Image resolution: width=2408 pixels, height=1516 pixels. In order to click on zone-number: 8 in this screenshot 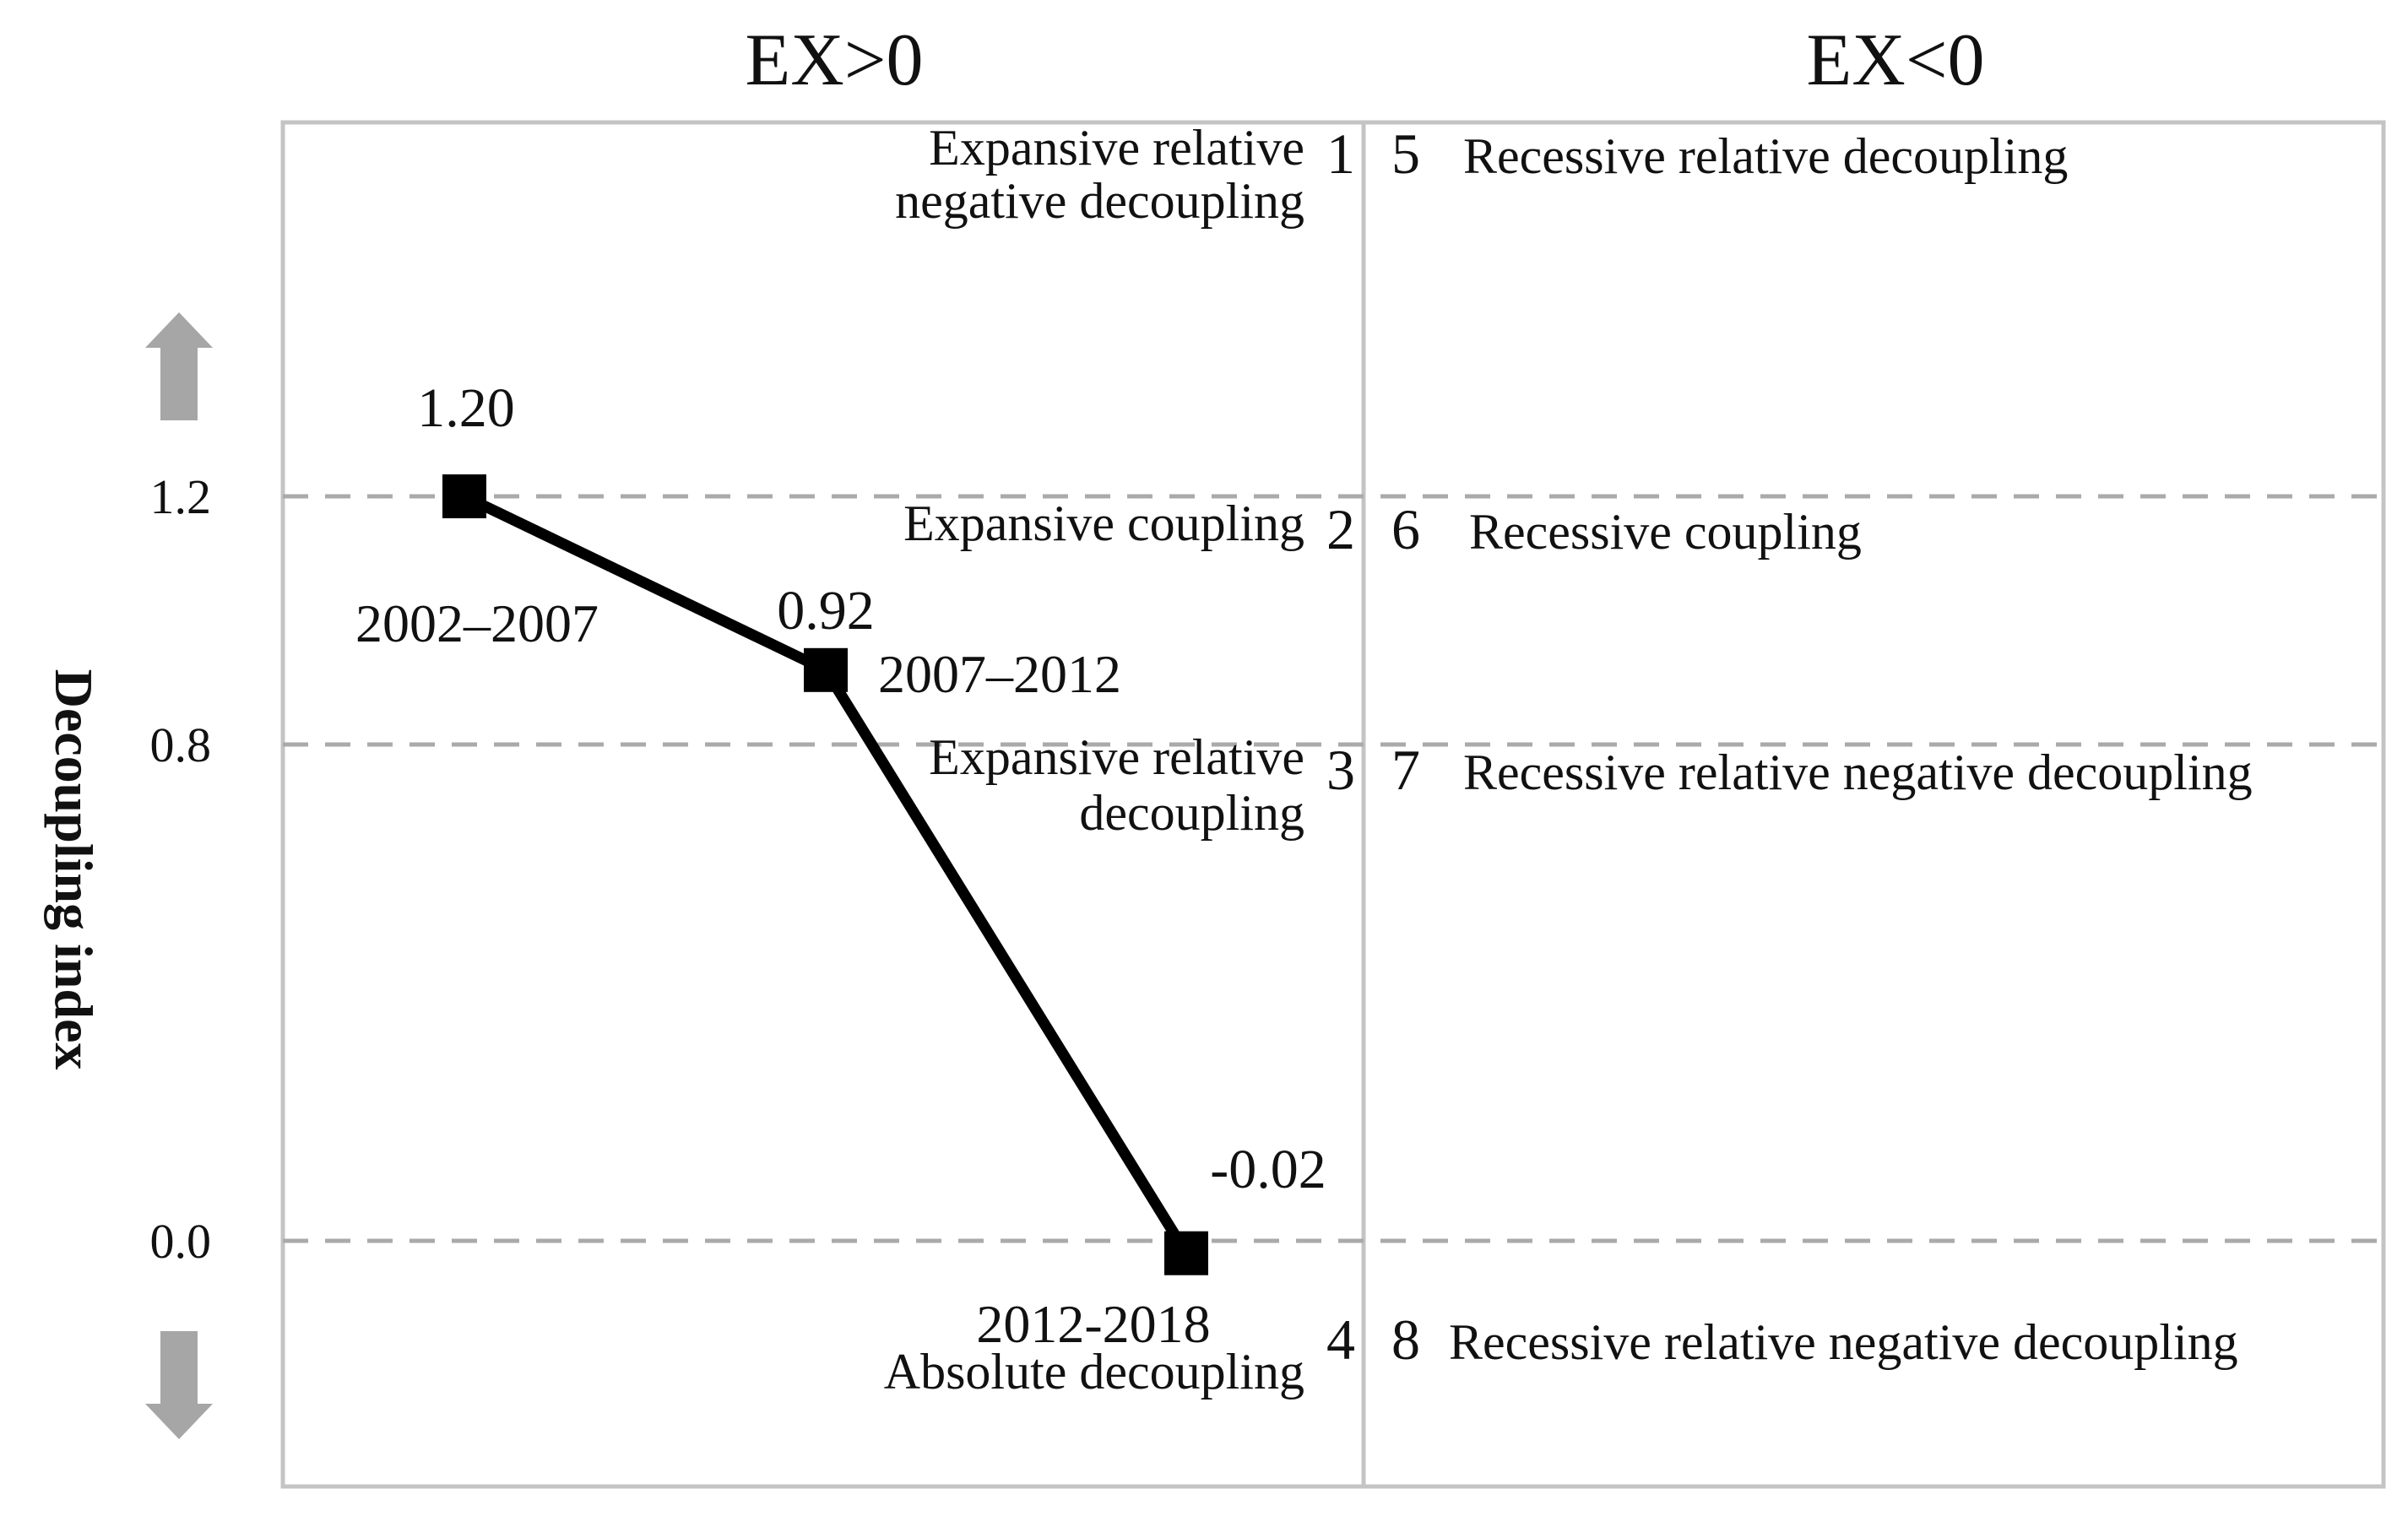, I will do `click(1405, 1340)`.